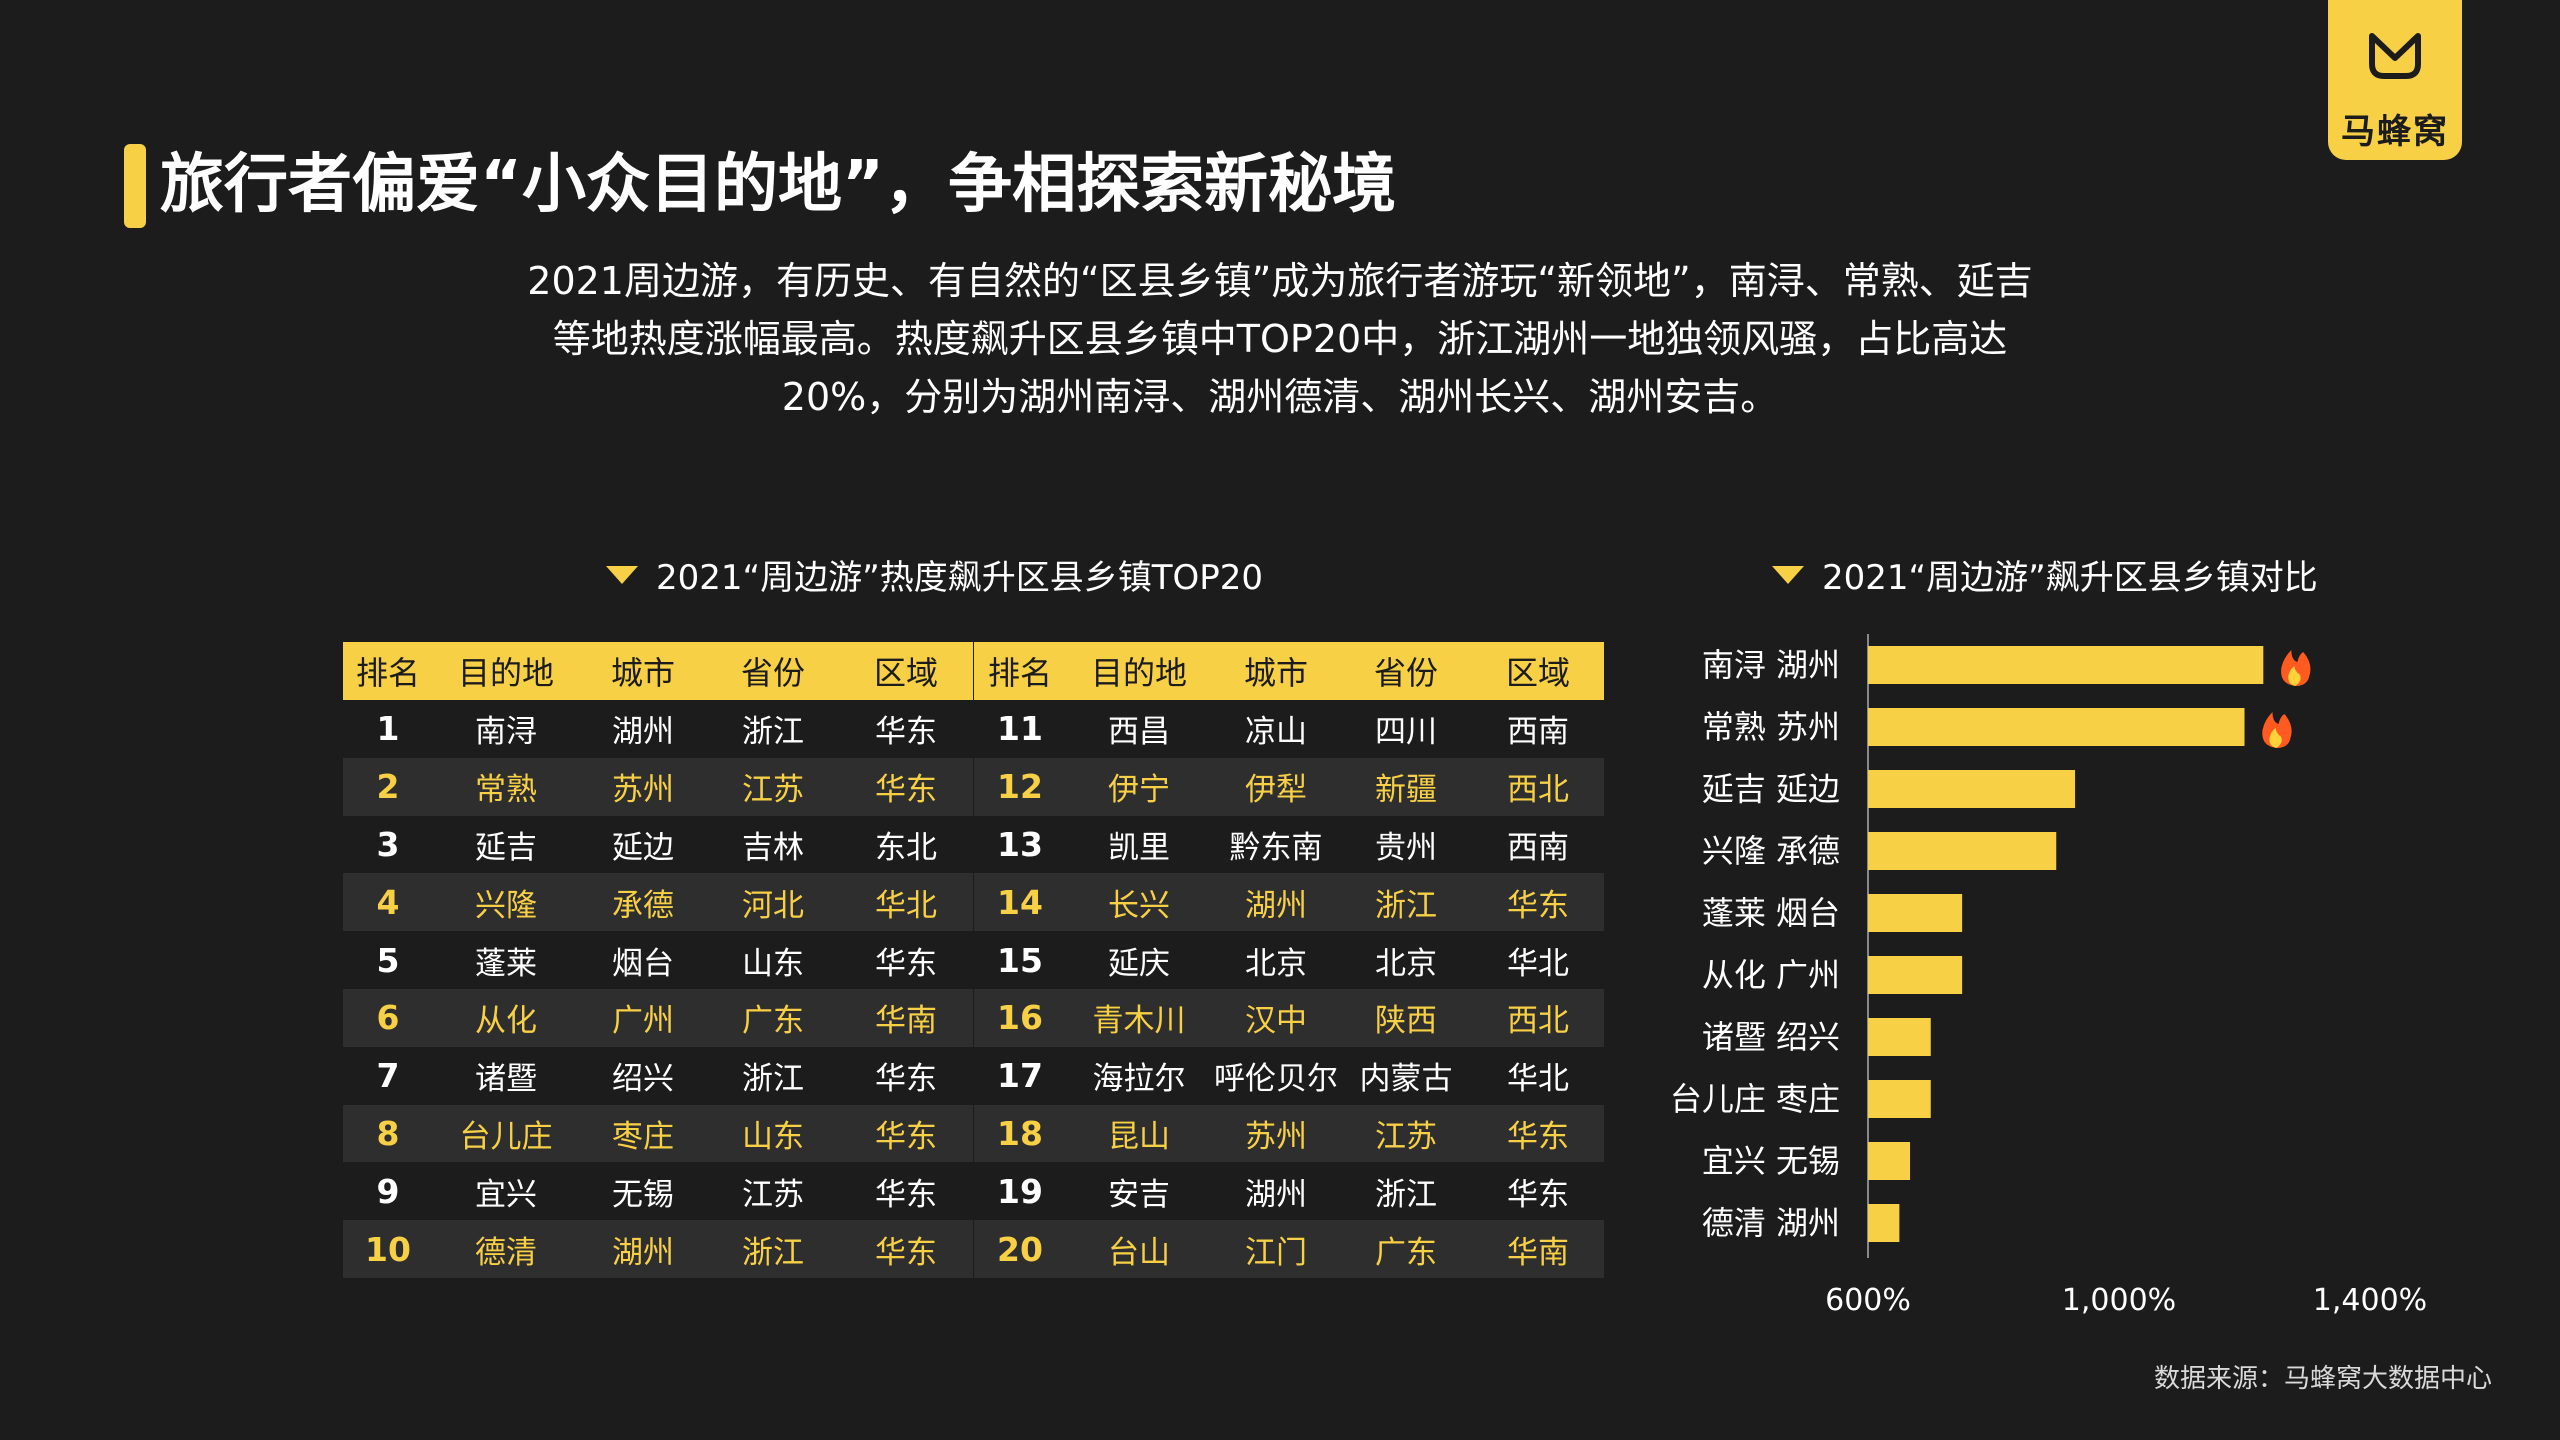 The width and height of the screenshot is (2560, 1440). What do you see at coordinates (1771, 789) in the screenshot?
I see `category-label: 延吉 延边` at bounding box center [1771, 789].